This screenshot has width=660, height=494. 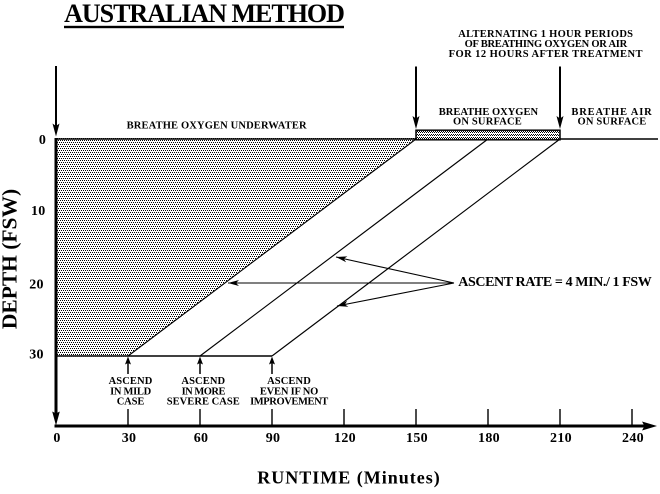 What do you see at coordinates (611, 112) in the screenshot?
I see `svg-text: BREATHE AIR` at bounding box center [611, 112].